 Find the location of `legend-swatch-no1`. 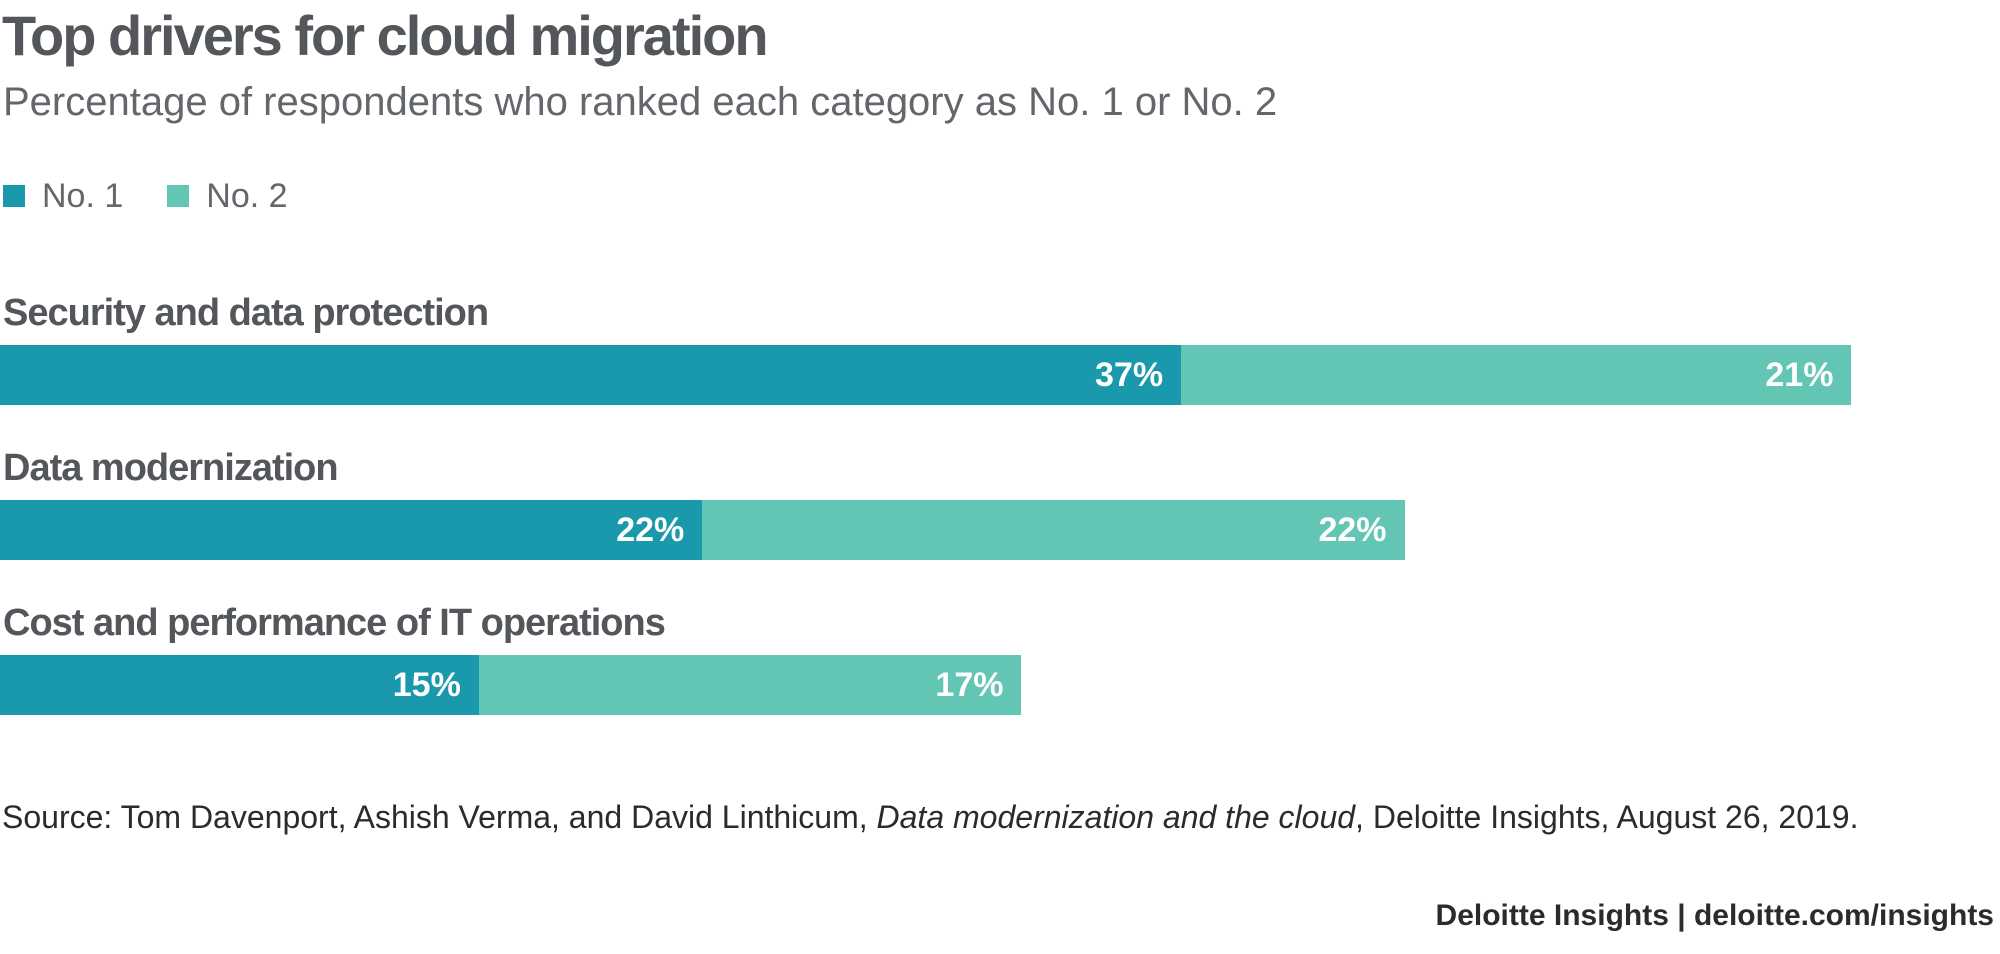

legend-swatch-no1 is located at coordinates (14, 196).